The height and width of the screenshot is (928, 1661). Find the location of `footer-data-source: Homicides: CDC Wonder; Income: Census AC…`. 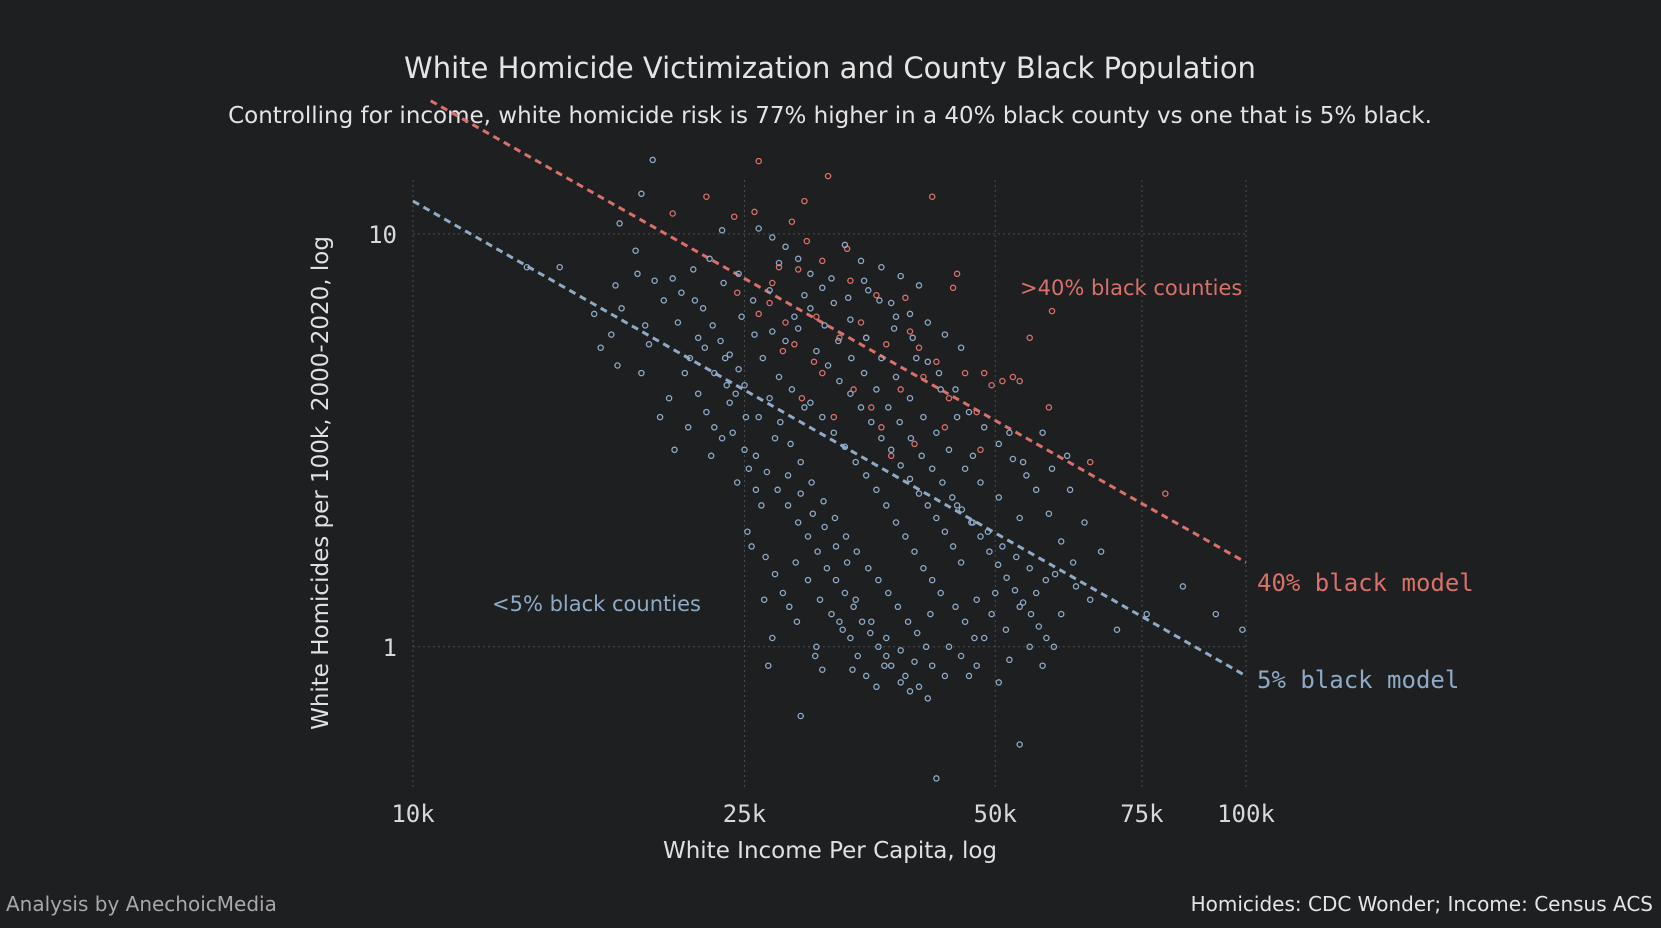

footer-data-source: Homicides: CDC Wonder; Income: Census AC… is located at coordinates (1422, 904).